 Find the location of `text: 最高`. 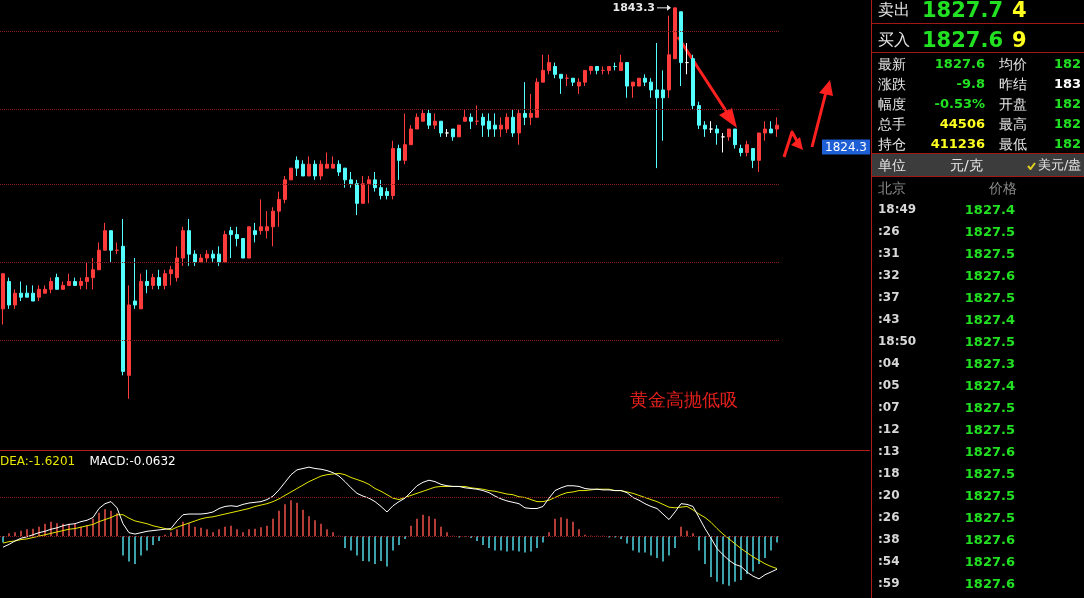

text: 最高 is located at coordinates (1013, 124).